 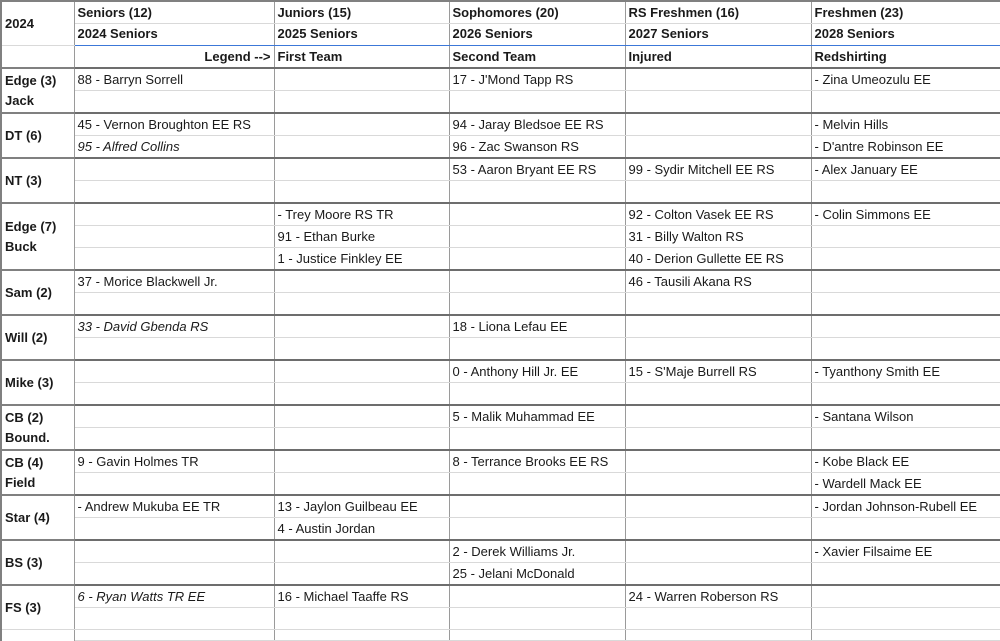 What do you see at coordinates (174, 281) in the screenshot?
I see `player-cell-sen: 37 - Morice Blackwell Jr.` at bounding box center [174, 281].